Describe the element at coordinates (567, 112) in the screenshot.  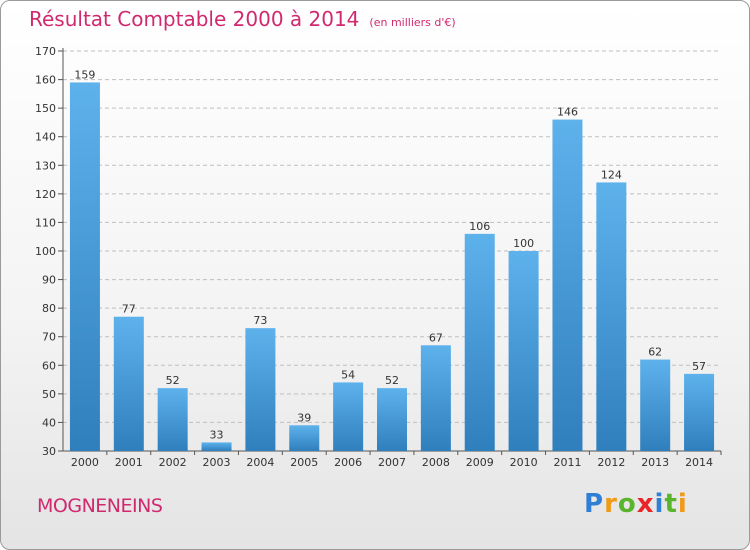
I see `data-label: 146` at that location.